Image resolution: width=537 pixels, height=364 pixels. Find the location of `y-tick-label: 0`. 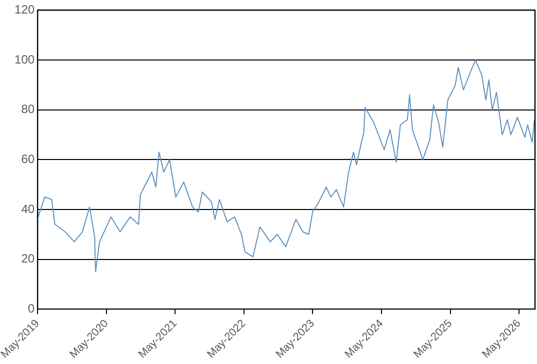

y-tick-label: 0 is located at coordinates (31, 308).